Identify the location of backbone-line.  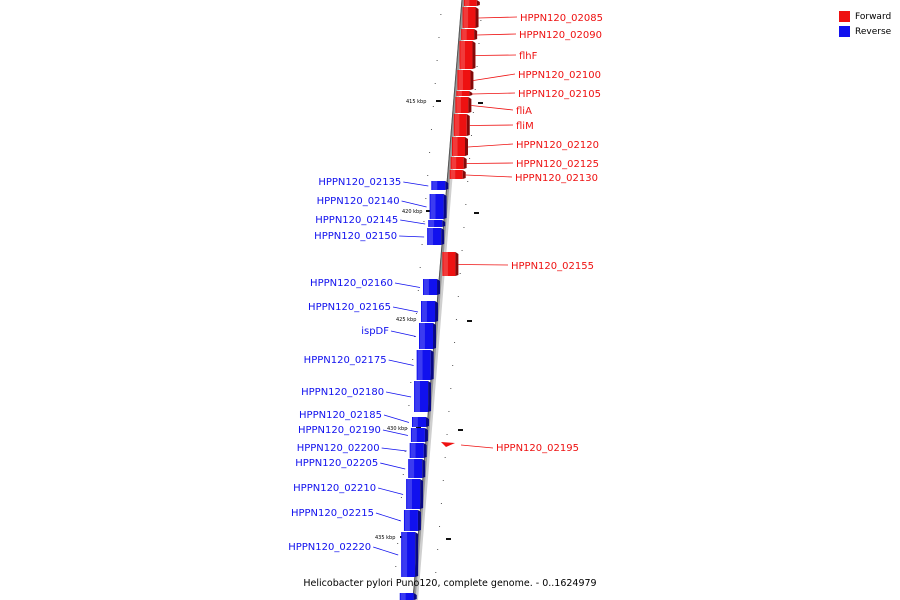
(438, 300).